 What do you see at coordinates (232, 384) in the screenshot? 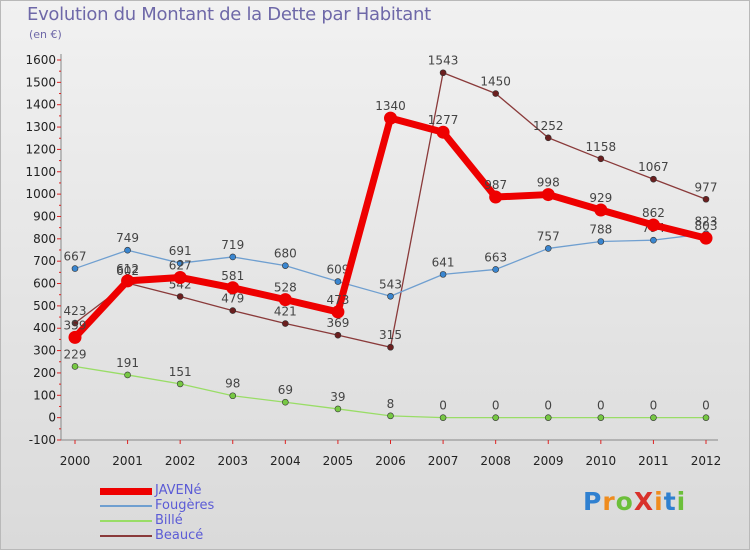
I see `data-label: 98` at bounding box center [232, 384].